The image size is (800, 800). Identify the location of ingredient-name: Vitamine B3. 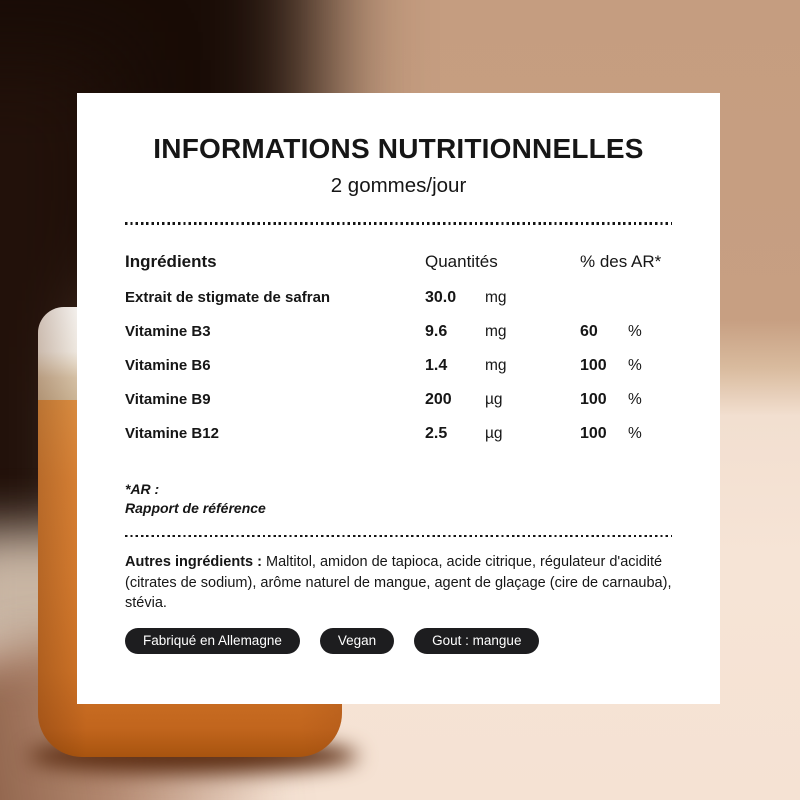
(168, 332).